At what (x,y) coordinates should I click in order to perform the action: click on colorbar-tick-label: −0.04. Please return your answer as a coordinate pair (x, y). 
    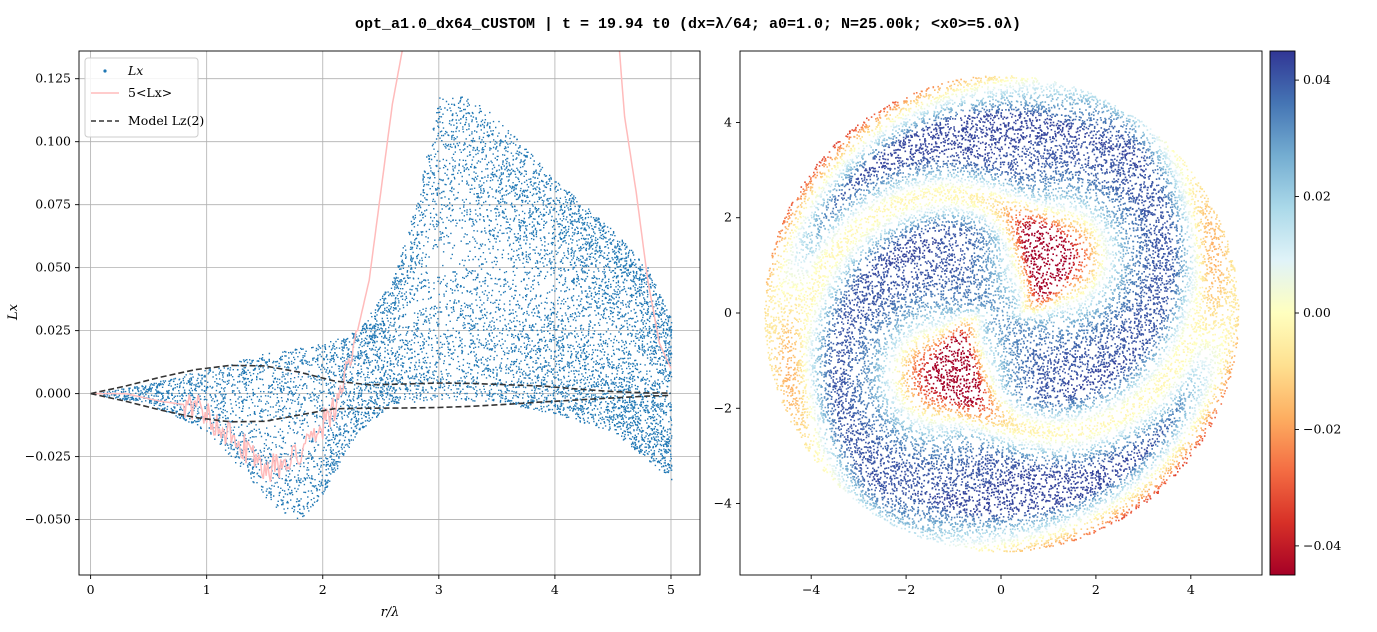
    Looking at the image, I should click on (1322, 545).